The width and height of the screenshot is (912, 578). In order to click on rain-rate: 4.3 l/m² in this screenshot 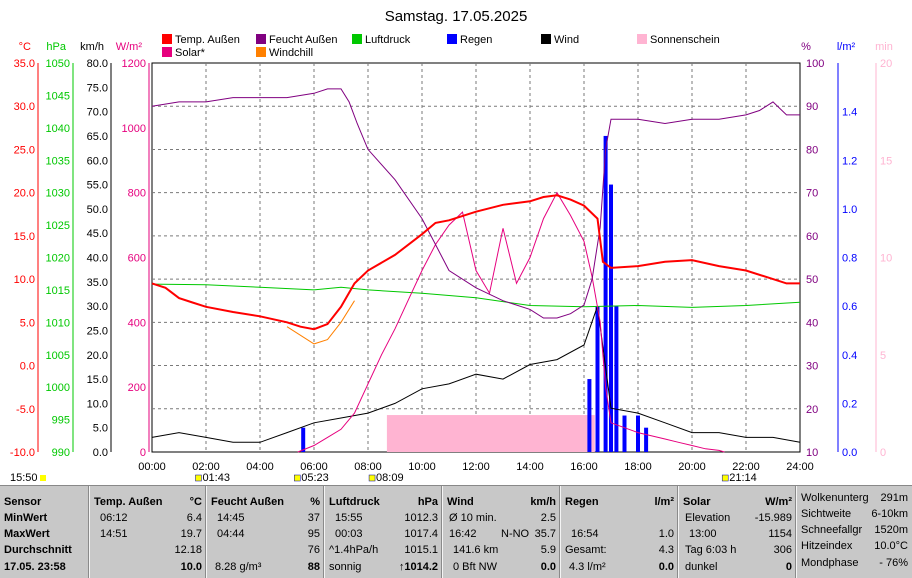, I will do `click(587, 567)`.